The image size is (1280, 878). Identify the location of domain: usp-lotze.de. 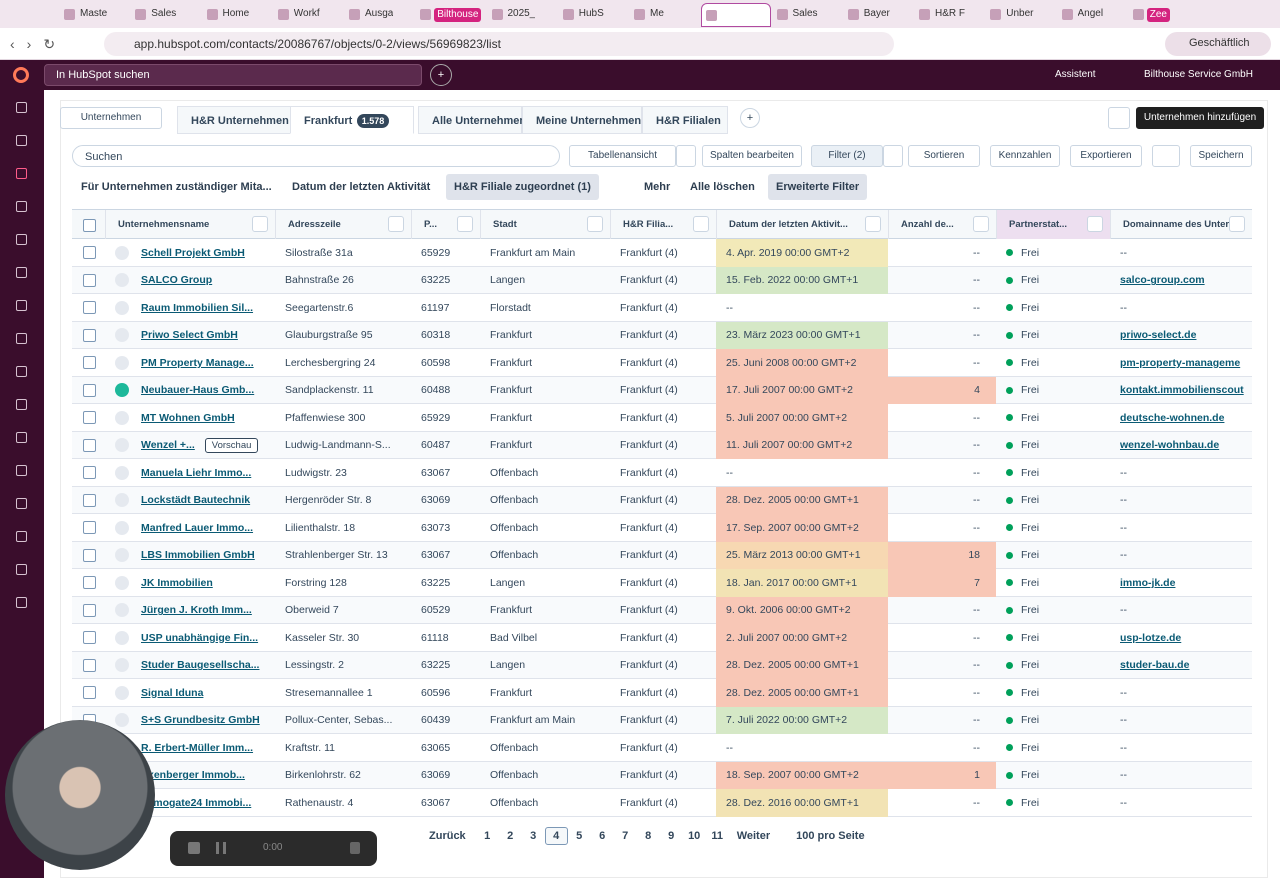
(1151, 637).